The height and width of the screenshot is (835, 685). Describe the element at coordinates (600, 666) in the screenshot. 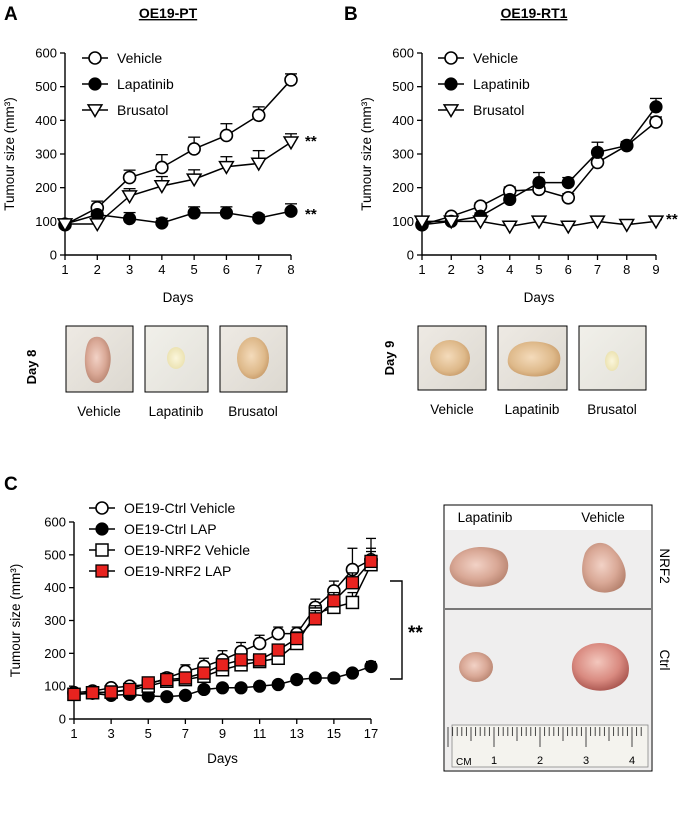

I see `tumour-ctrl-vehicle` at that location.